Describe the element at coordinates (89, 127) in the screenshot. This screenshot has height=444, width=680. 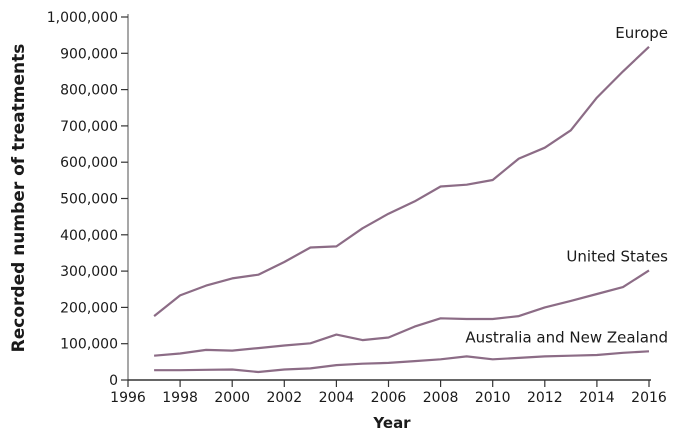
I see `y-tick-label: 700,000` at that location.